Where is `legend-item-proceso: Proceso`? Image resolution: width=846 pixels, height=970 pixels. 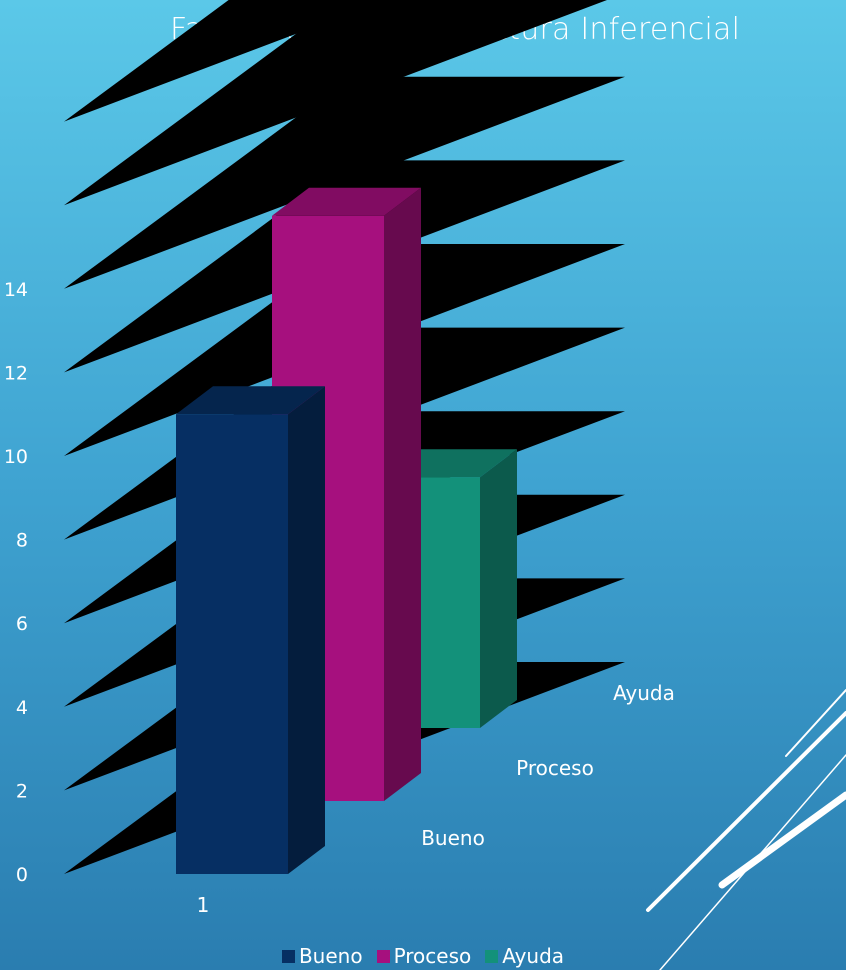
legend-item-proceso: Proceso is located at coordinates (424, 956).